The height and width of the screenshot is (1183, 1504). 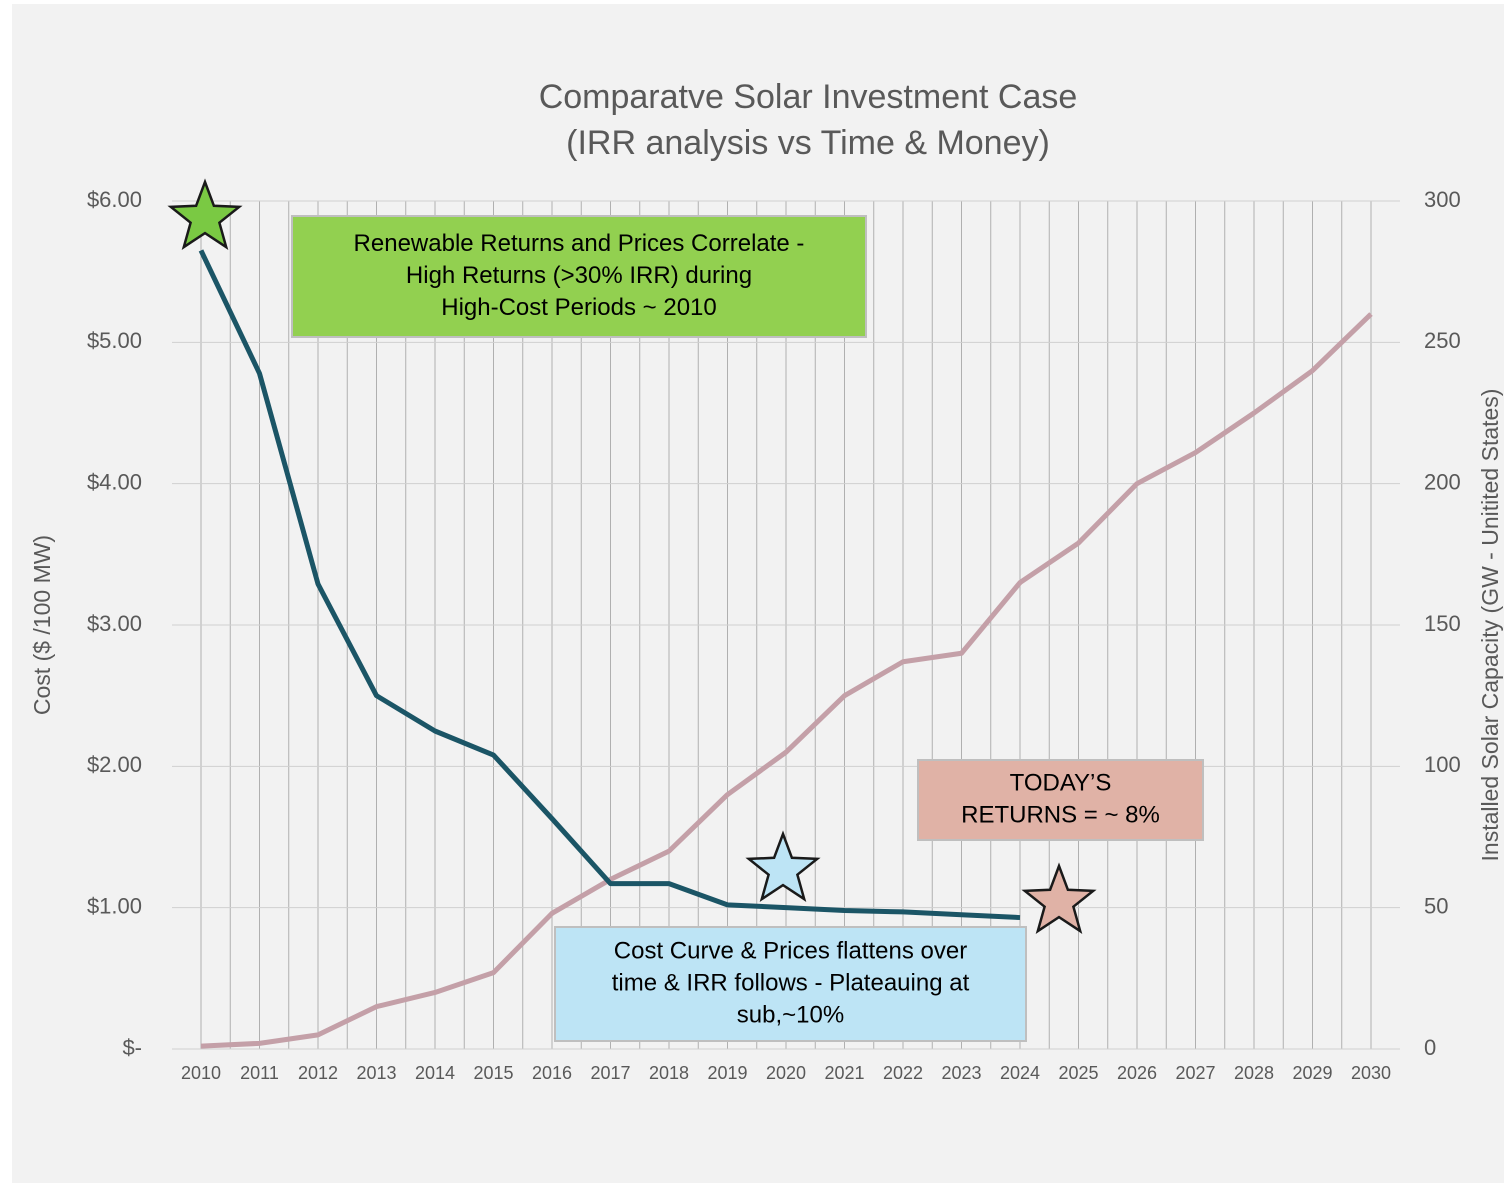 What do you see at coordinates (114, 199) in the screenshot?
I see `y-tick-label: $6.00` at bounding box center [114, 199].